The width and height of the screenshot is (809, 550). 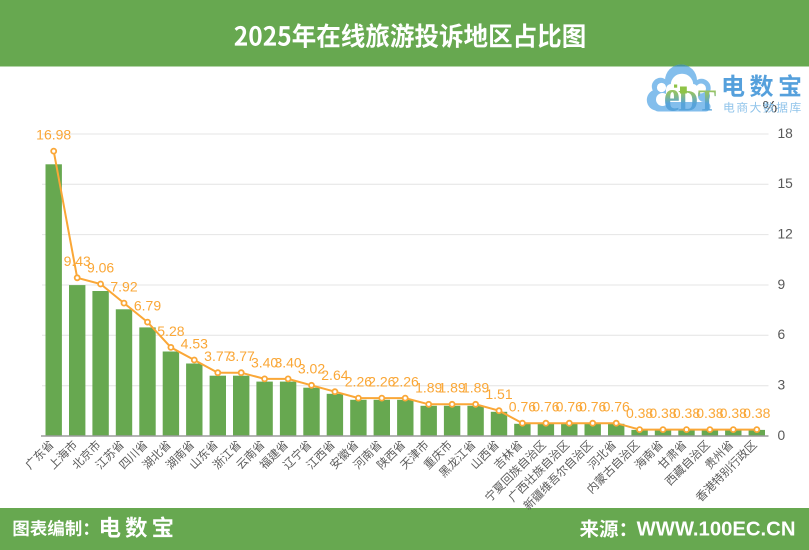 I want to click on svg-text: e, so click(x=672, y=96).